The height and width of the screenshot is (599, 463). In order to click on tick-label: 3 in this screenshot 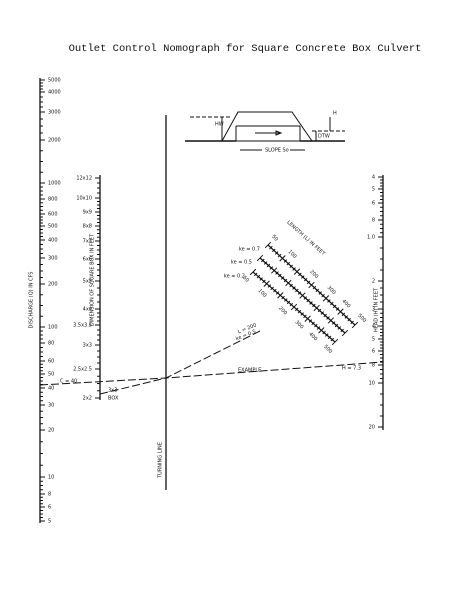, I will do `click(373, 310)`.